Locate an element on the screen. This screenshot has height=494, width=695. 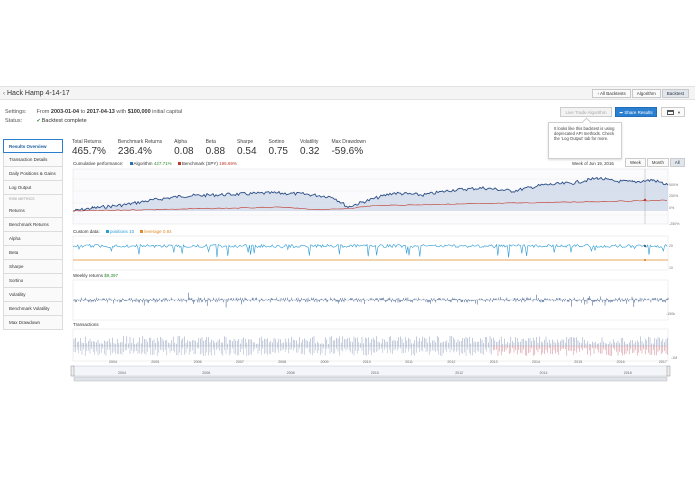
x-tick-label: 2010 is located at coordinates (366, 362).